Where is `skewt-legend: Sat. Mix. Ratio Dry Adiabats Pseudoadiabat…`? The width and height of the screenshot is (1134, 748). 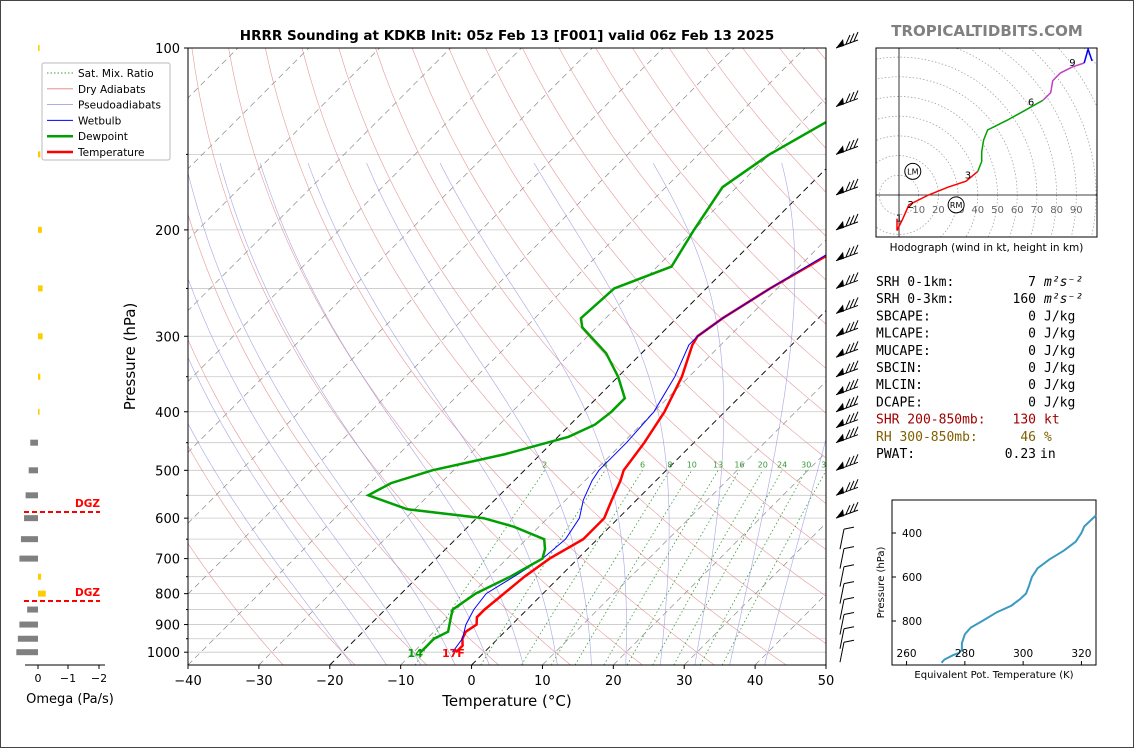
skewt-legend: Sat. Mix. Ratio Dry Adiabats Pseudoadiabat… is located at coordinates (106, 111).